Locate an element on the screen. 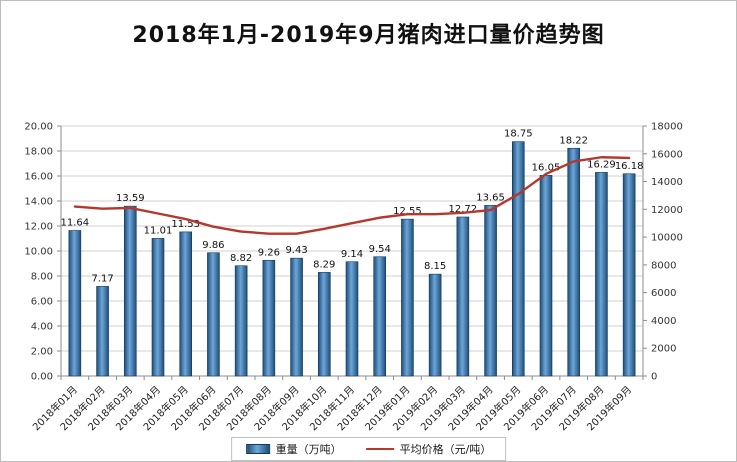 The height and width of the screenshot is (462, 737). right-axis-label: 4000 is located at coordinates (663, 321).